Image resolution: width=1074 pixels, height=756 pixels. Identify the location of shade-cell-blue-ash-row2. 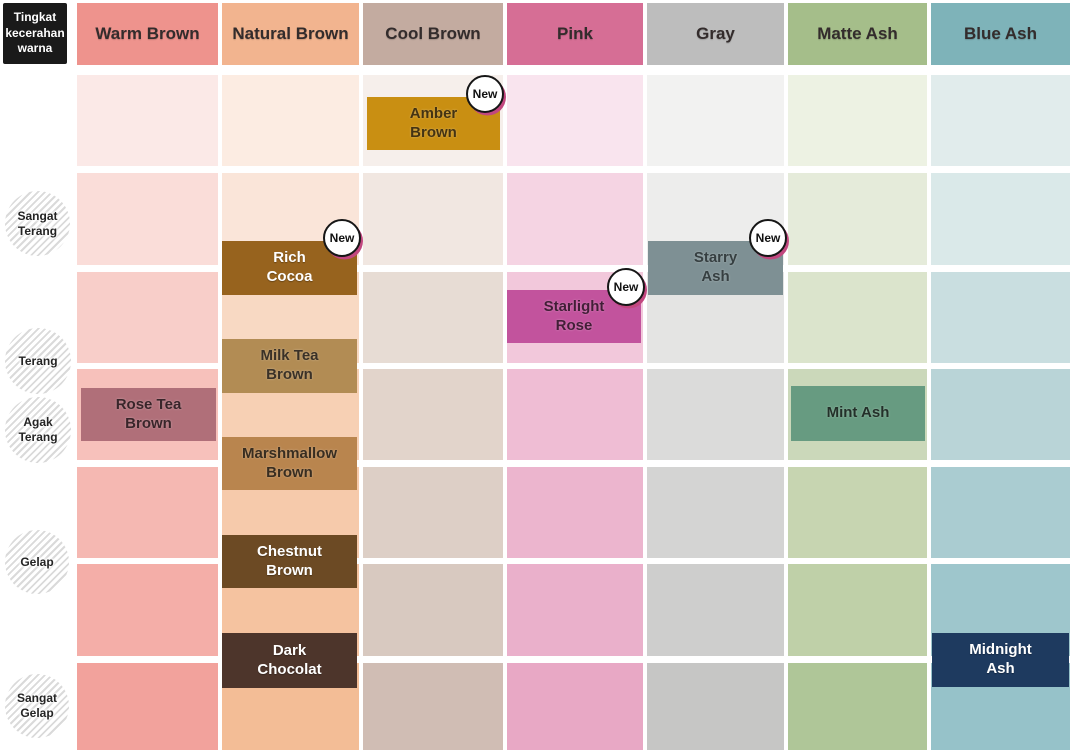
(1000, 219).